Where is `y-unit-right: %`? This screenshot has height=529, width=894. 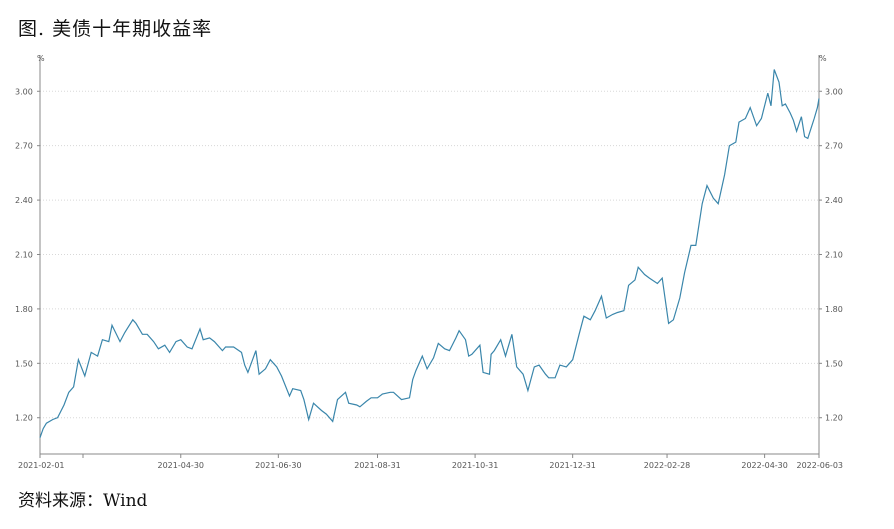 y-unit-right: % is located at coordinates (823, 58).